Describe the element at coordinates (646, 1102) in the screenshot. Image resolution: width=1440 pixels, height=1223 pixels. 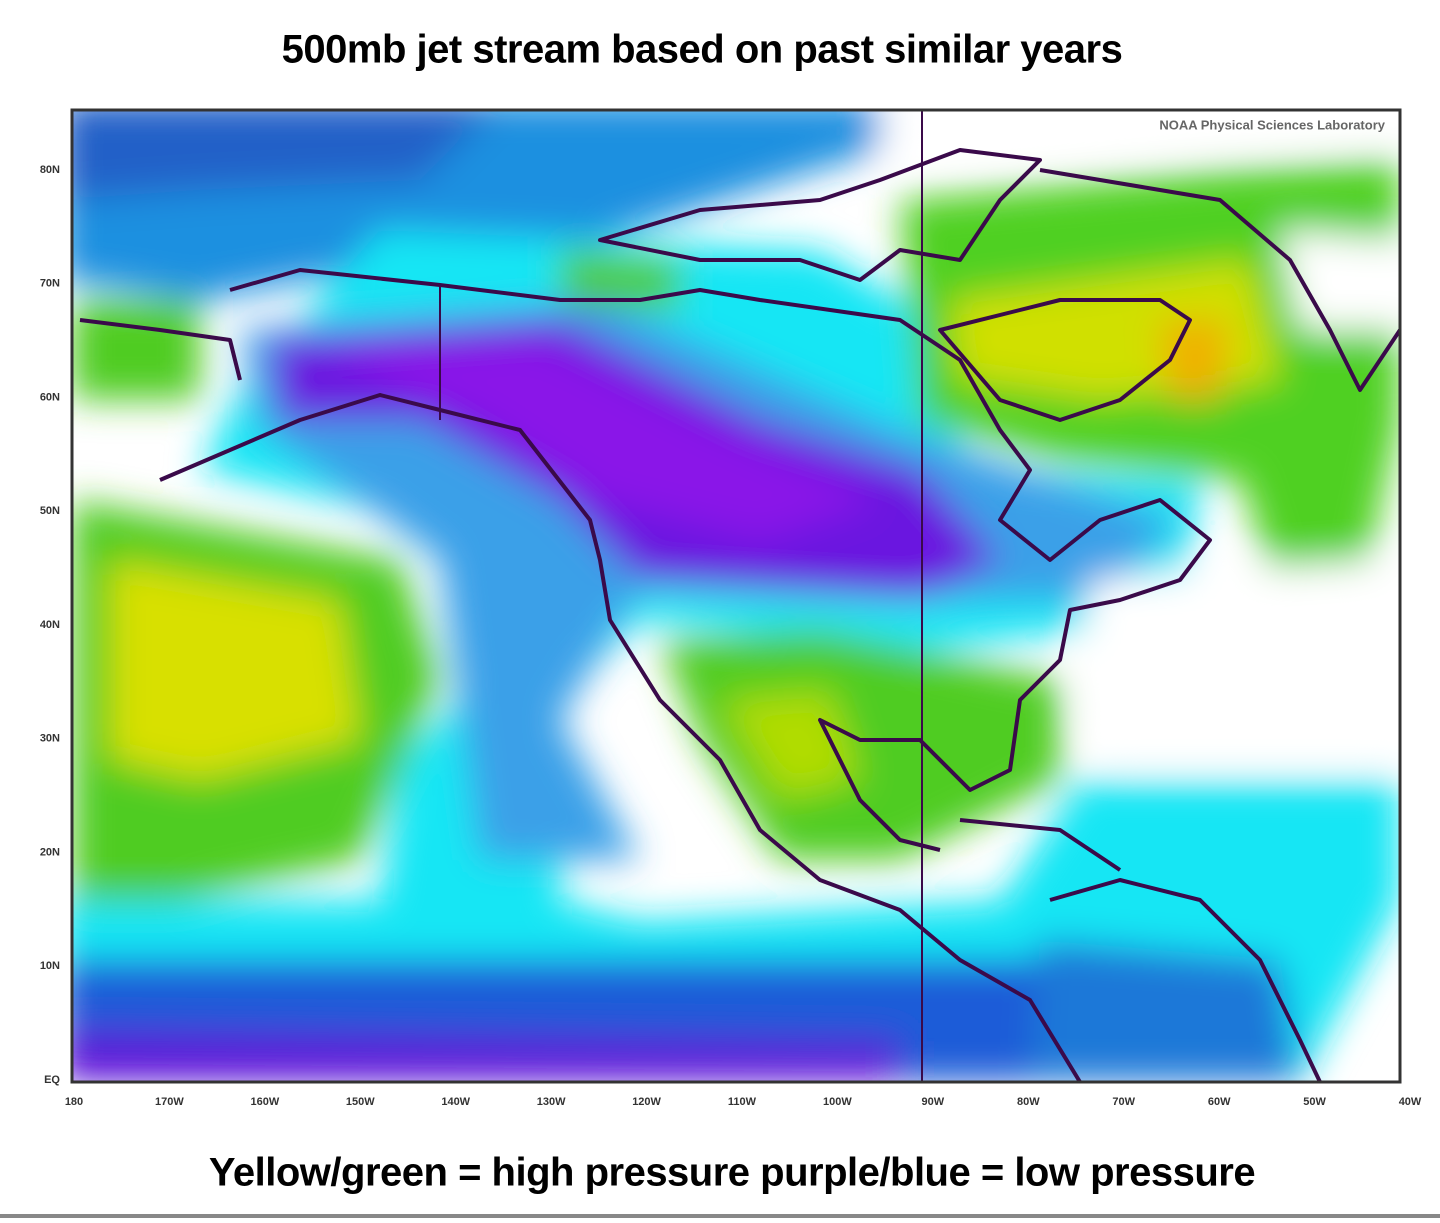
I see `lon-label: 120W` at that location.